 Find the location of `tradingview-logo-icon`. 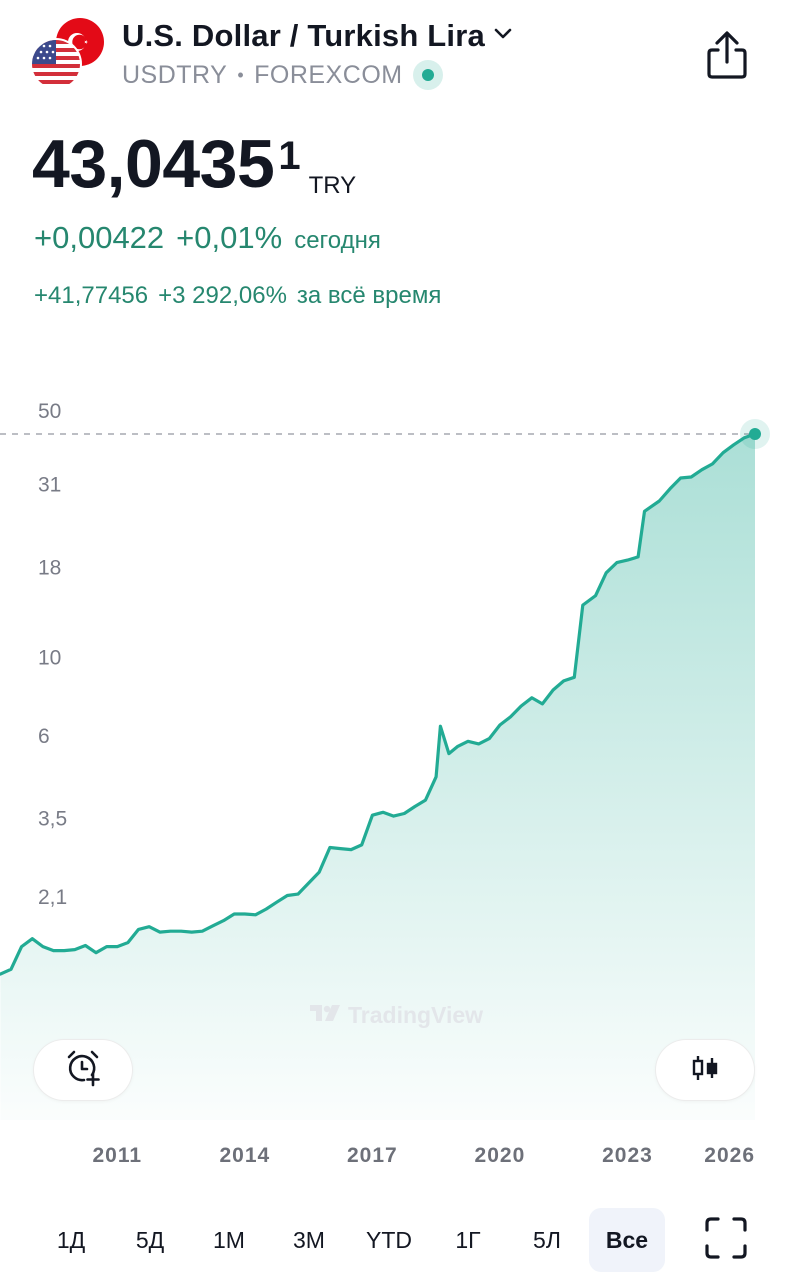

tradingview-logo-icon is located at coordinates (326, 1015).